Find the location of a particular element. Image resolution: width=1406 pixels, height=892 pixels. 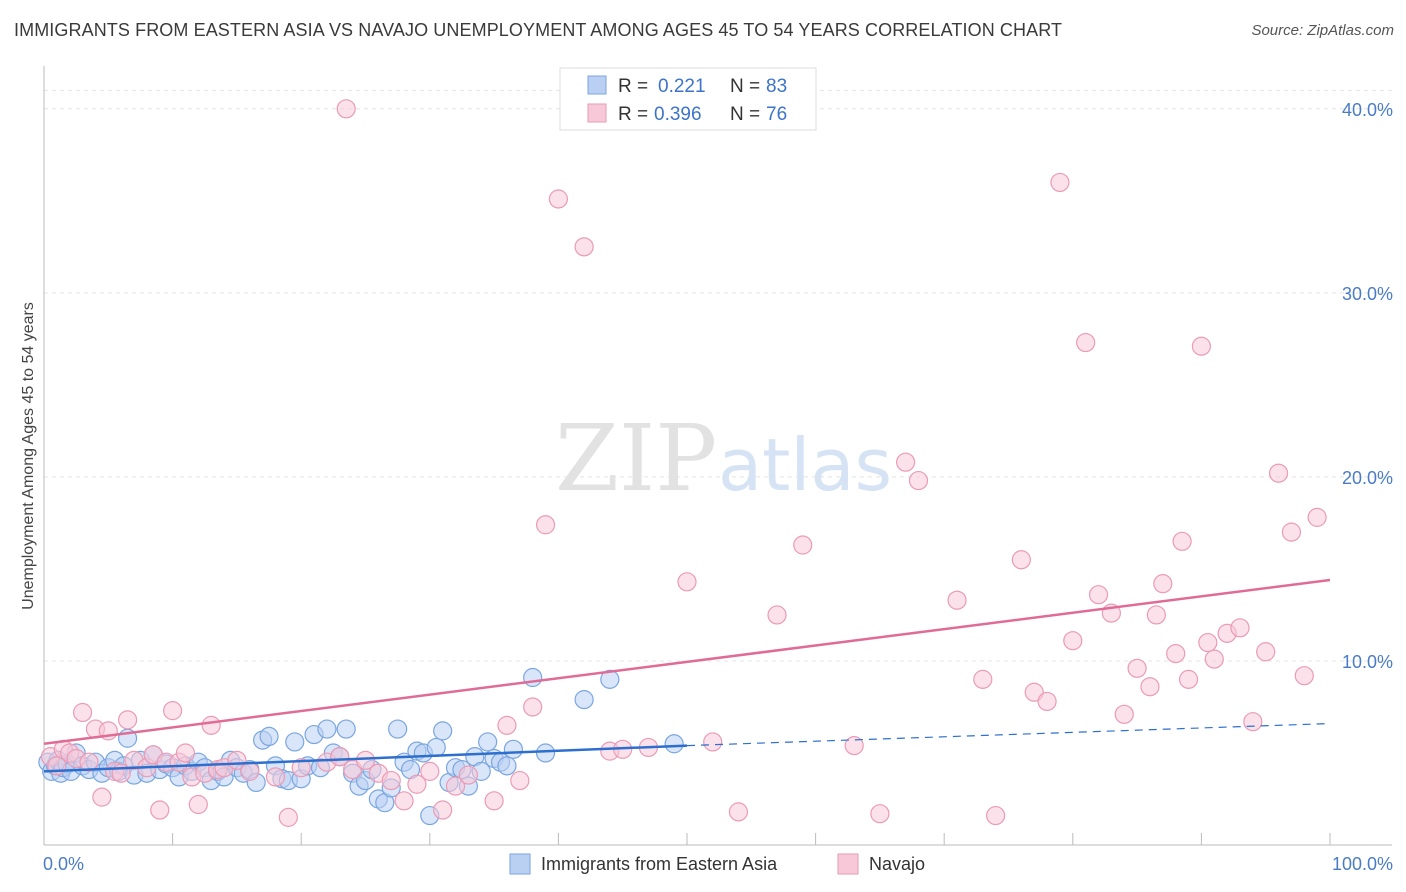

bottom-legend-label-series-2: Navajo is located at coordinates (897, 864).